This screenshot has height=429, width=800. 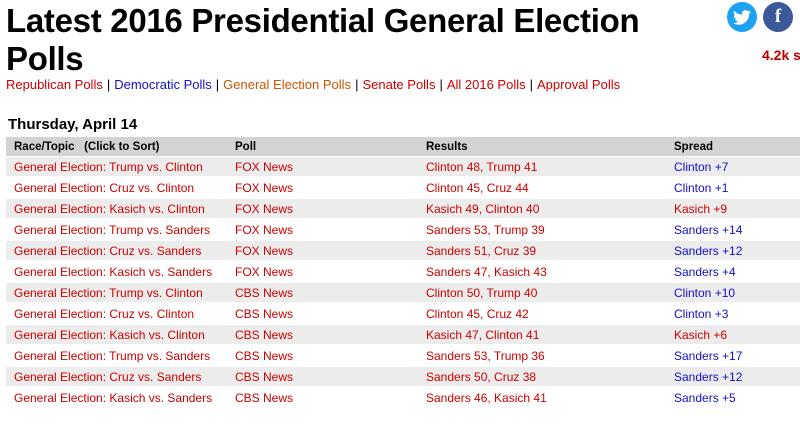 I want to click on results-cell: Sanders 51, Cruz 39, so click(x=542, y=251).